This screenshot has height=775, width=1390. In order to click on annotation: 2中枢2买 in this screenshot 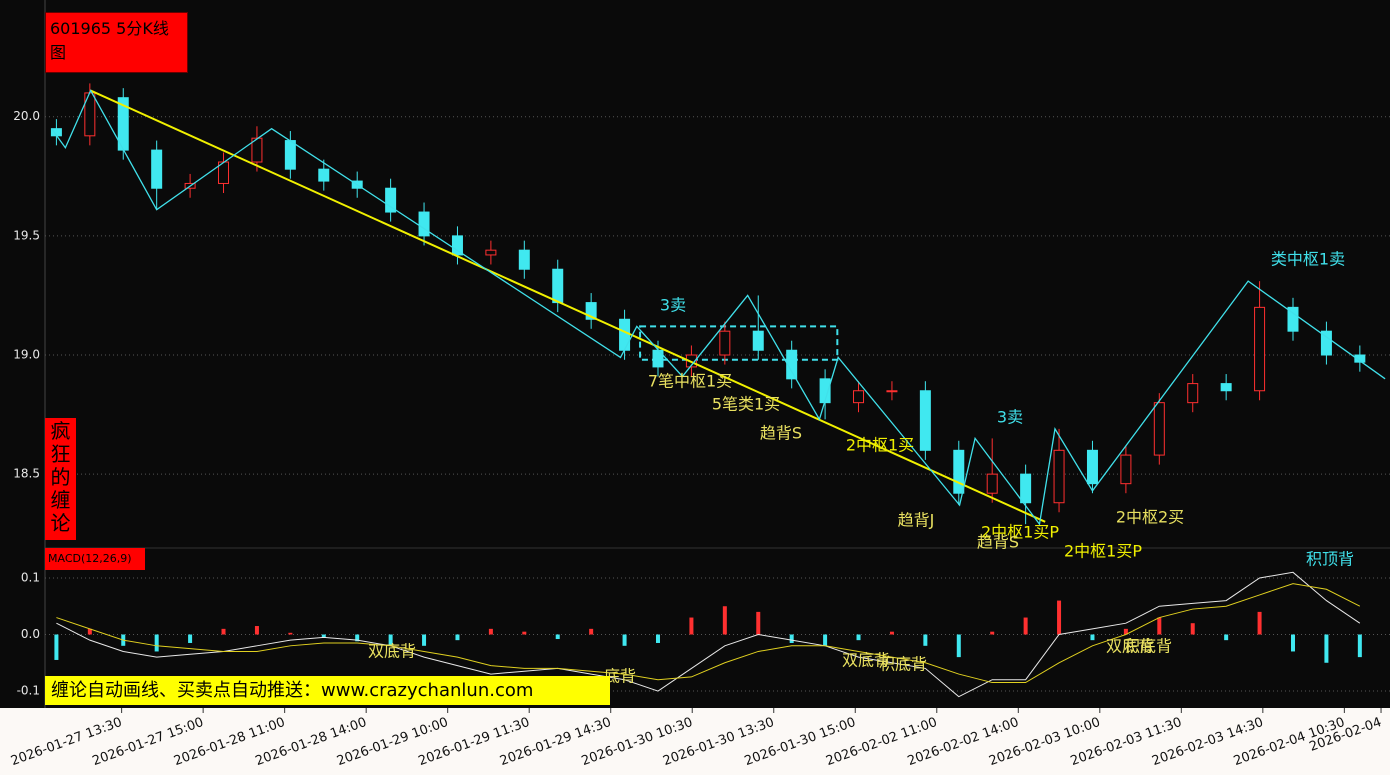, I will do `click(1150, 517)`.